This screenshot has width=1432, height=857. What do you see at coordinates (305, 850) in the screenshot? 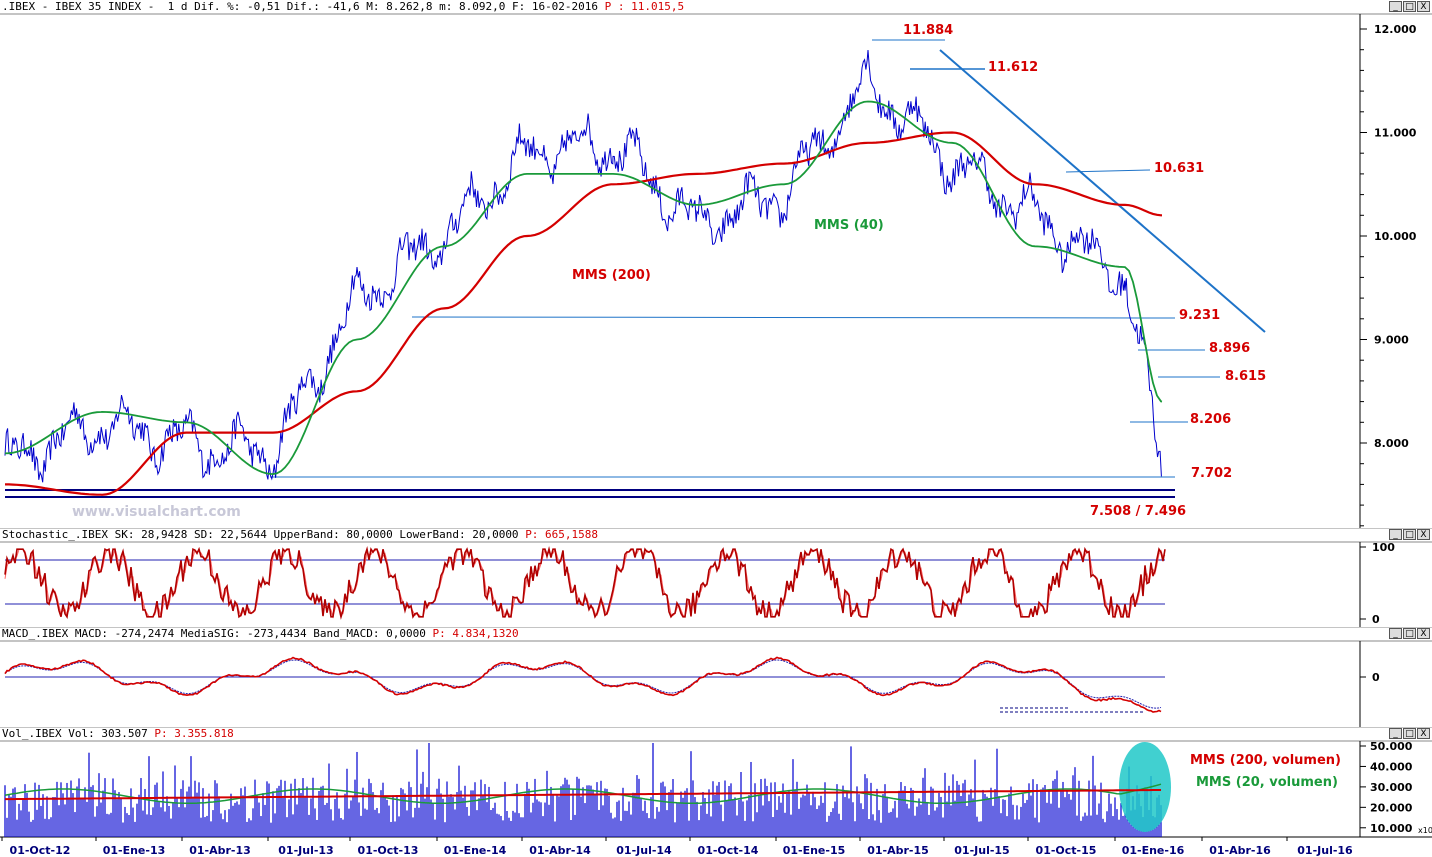
I see `x-tick-label: 01-Jul-13` at bounding box center [305, 850].